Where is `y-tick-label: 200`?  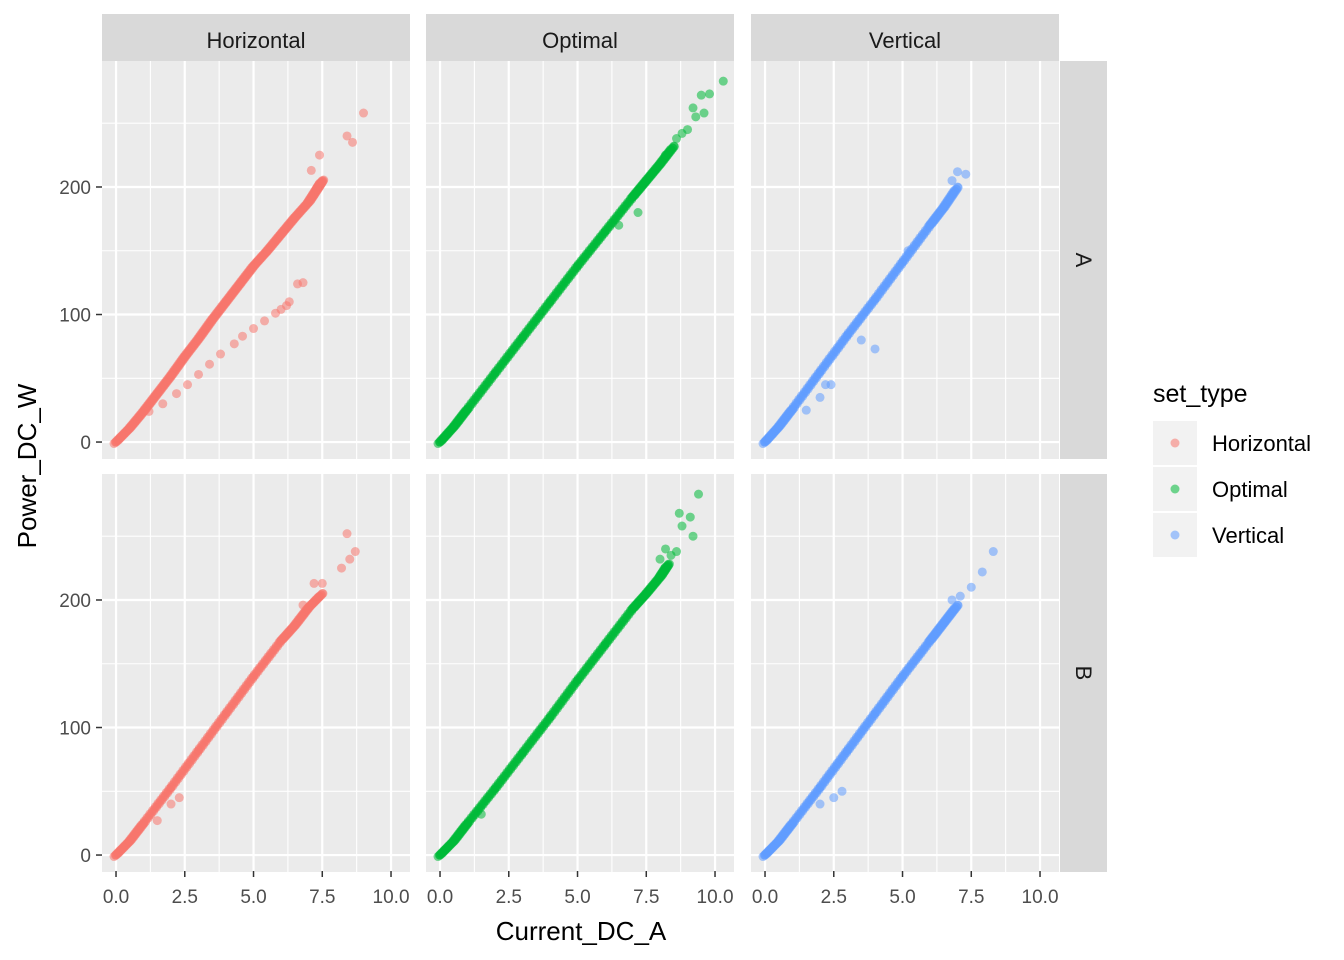
y-tick-label: 200 is located at coordinates (75, 601).